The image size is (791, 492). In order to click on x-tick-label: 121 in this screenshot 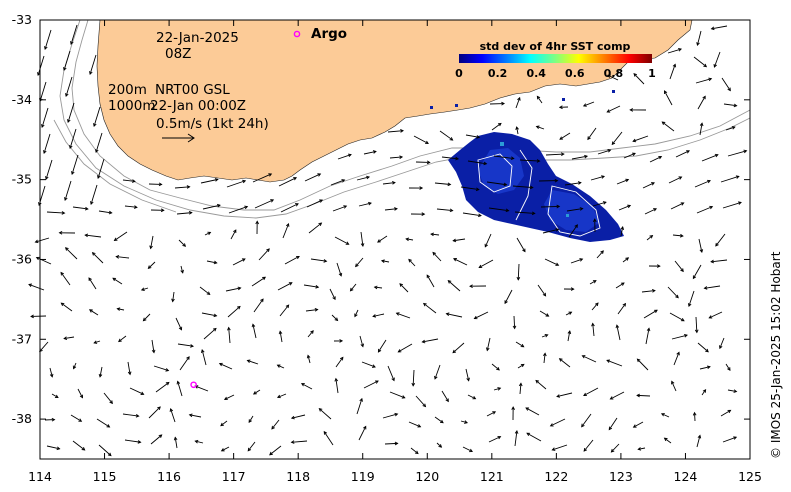, I will do `click(492, 476)`.